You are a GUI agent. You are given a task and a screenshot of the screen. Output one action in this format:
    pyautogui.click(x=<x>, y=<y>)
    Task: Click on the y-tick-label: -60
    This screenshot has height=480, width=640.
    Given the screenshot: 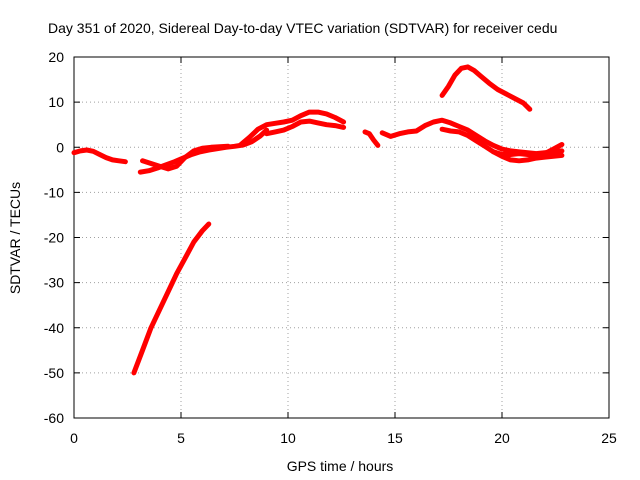 What is the action you would take?
    pyautogui.click(x=54, y=418)
    